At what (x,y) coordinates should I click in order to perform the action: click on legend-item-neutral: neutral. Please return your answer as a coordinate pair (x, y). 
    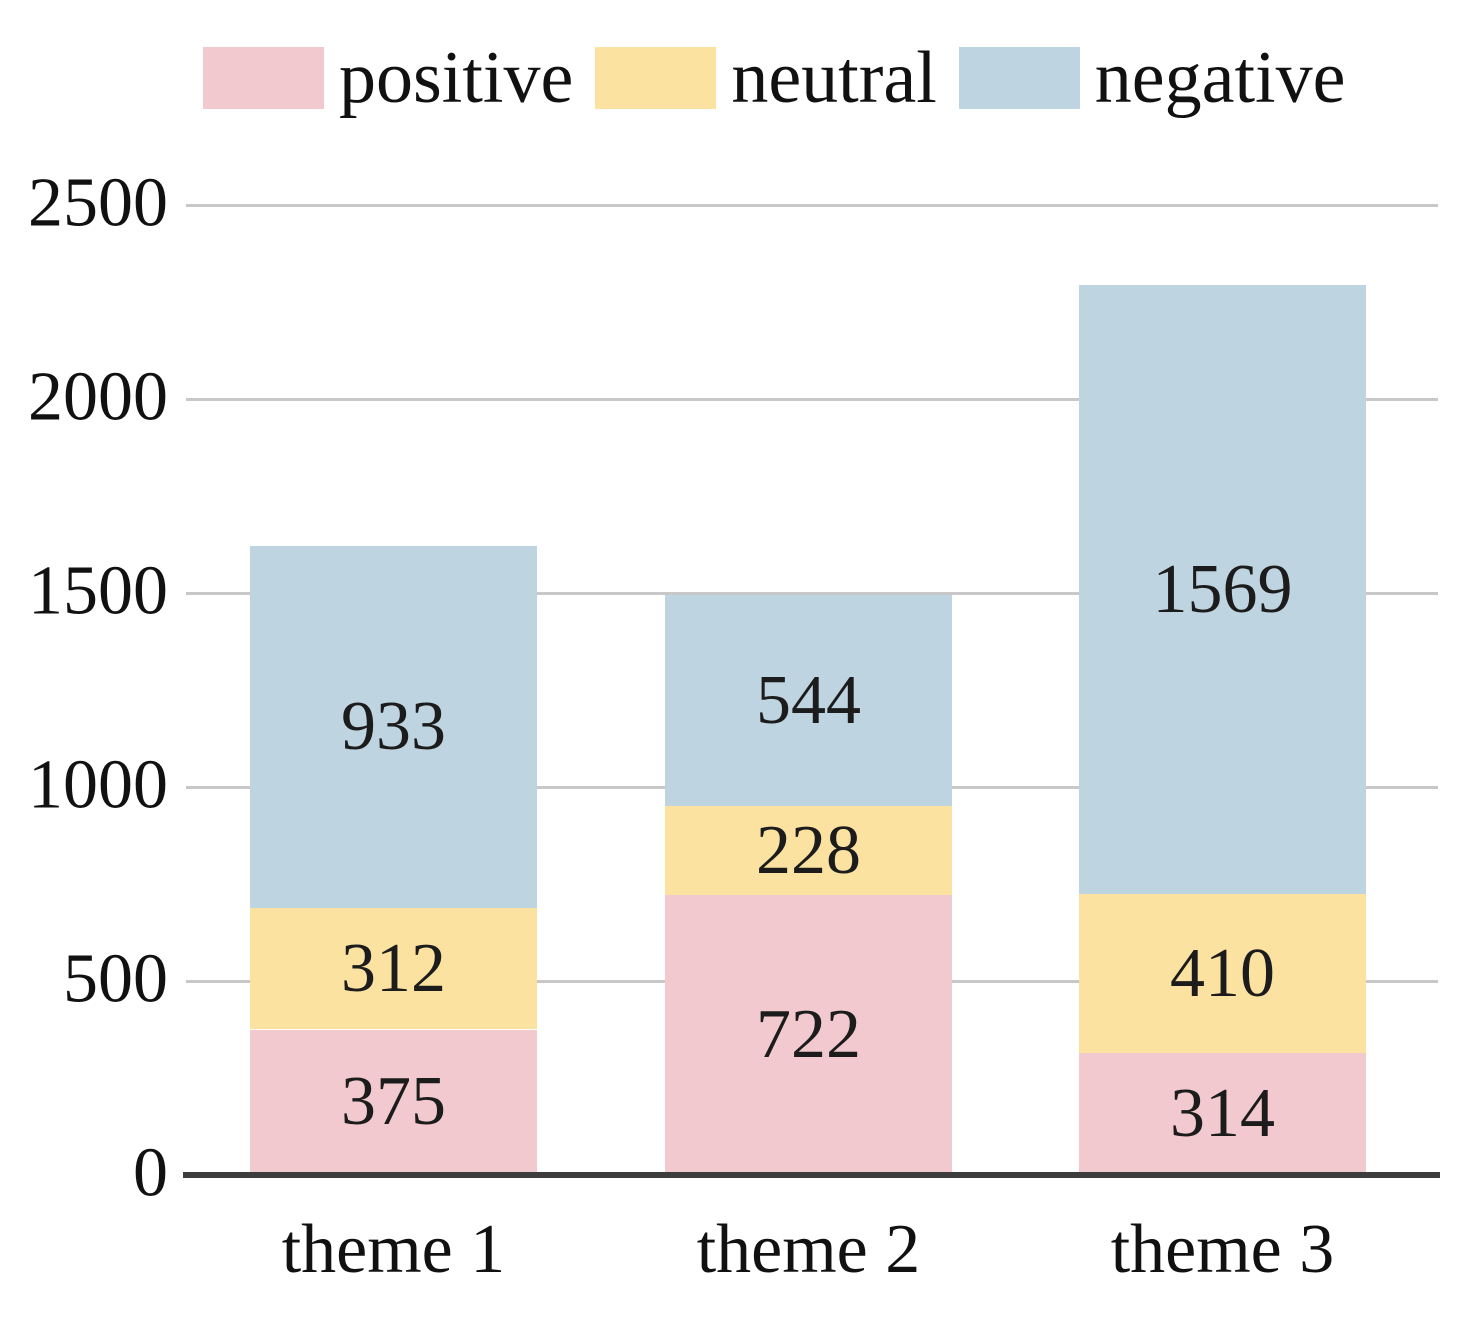
    Looking at the image, I should click on (766, 78).